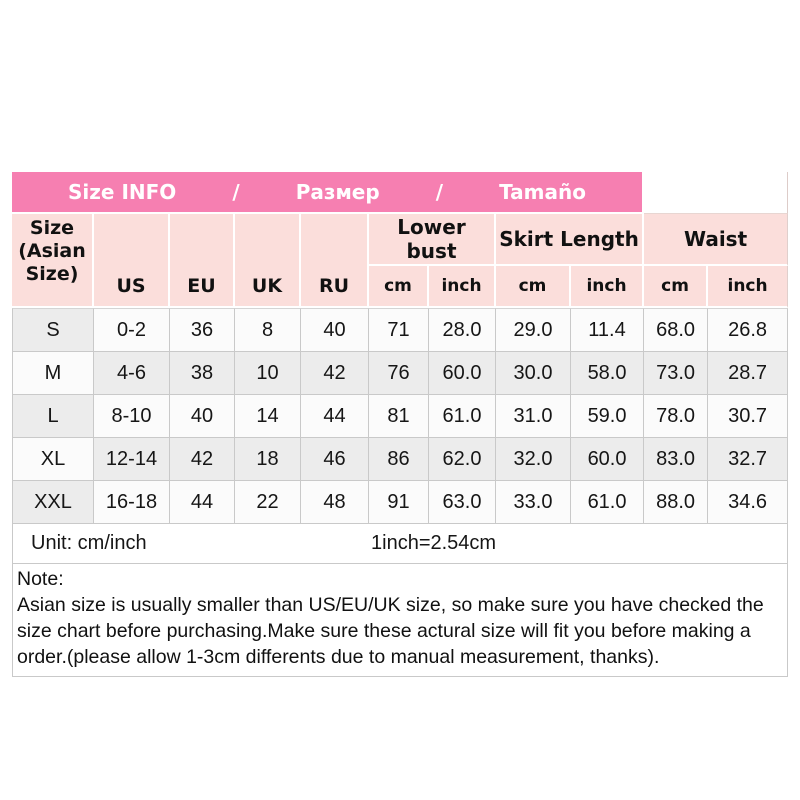 The image size is (800, 800). I want to click on banner-size-info: Size INFO, so click(122, 192).